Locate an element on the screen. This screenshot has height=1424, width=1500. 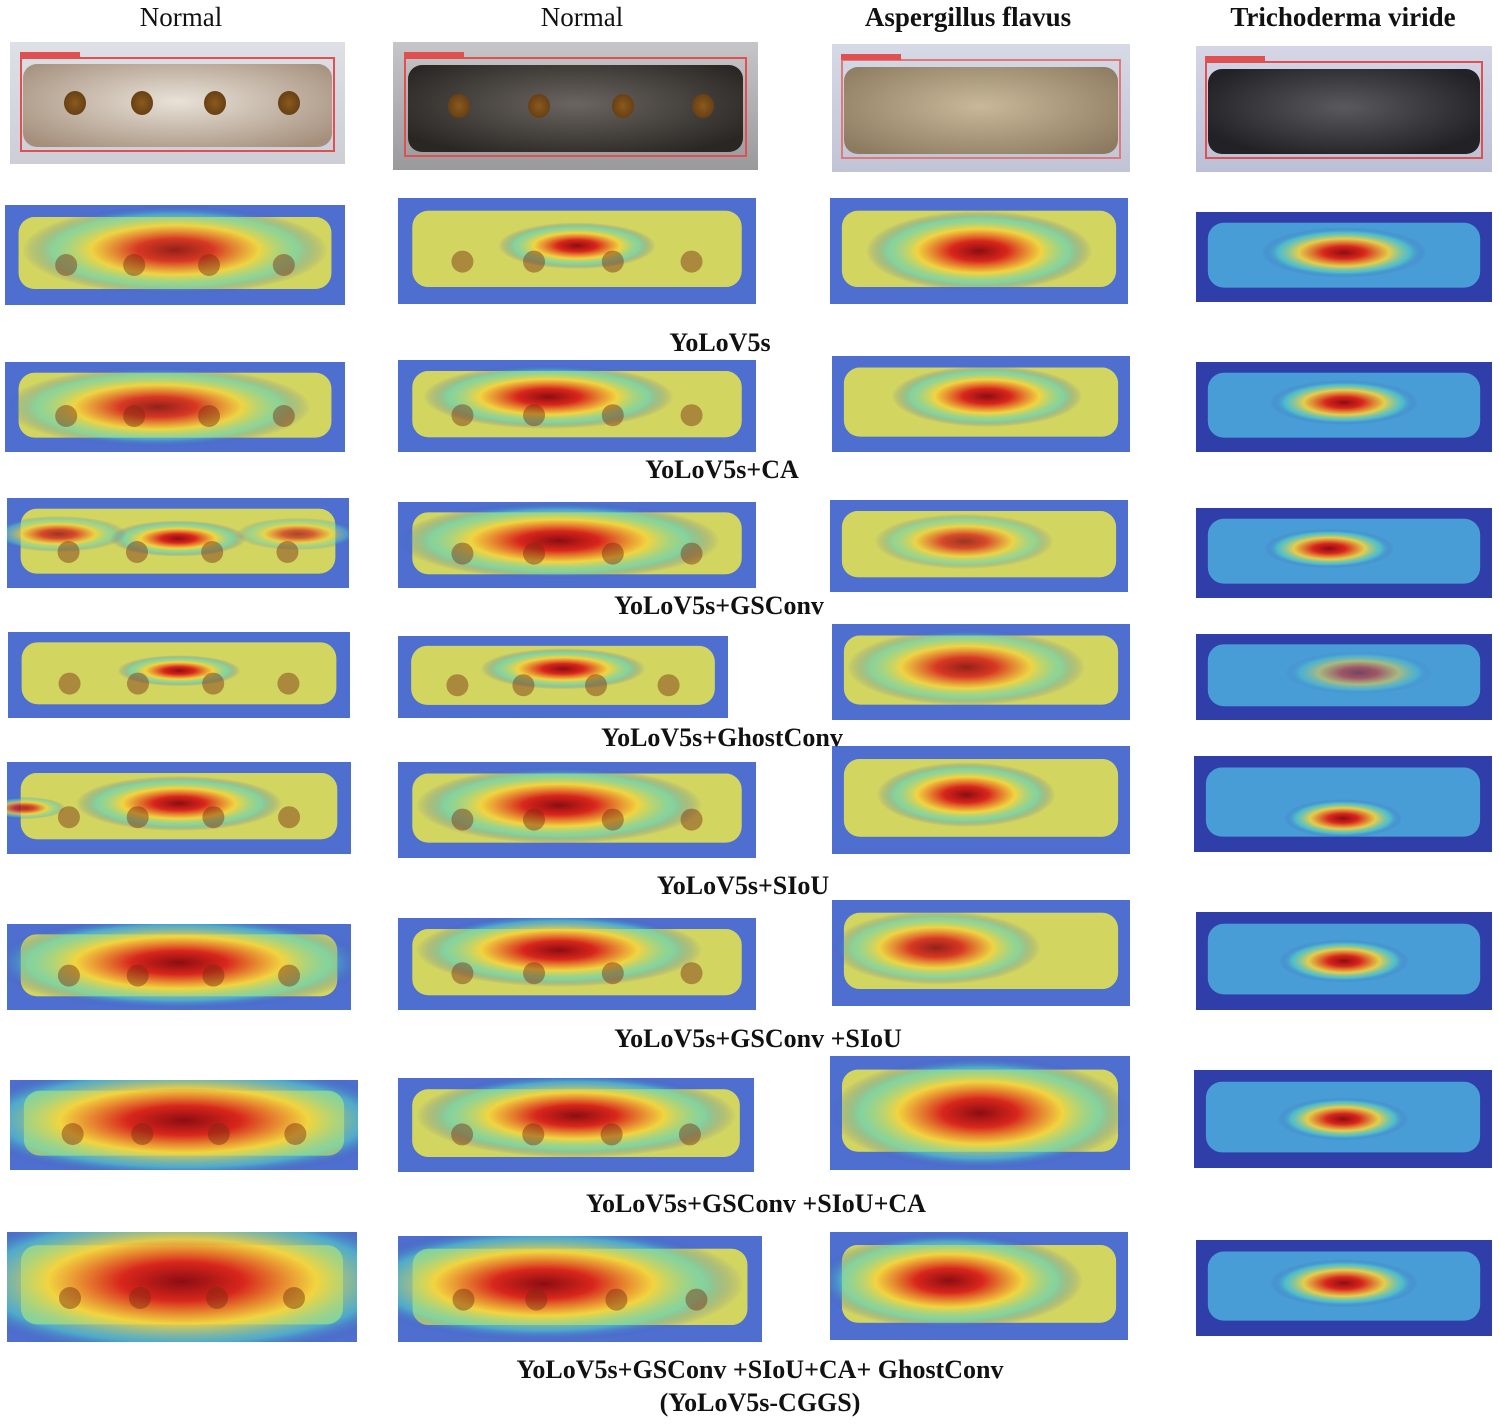
model-label-yolov5s-siou: YoLoV5s+SIoU is located at coordinates (743, 885).